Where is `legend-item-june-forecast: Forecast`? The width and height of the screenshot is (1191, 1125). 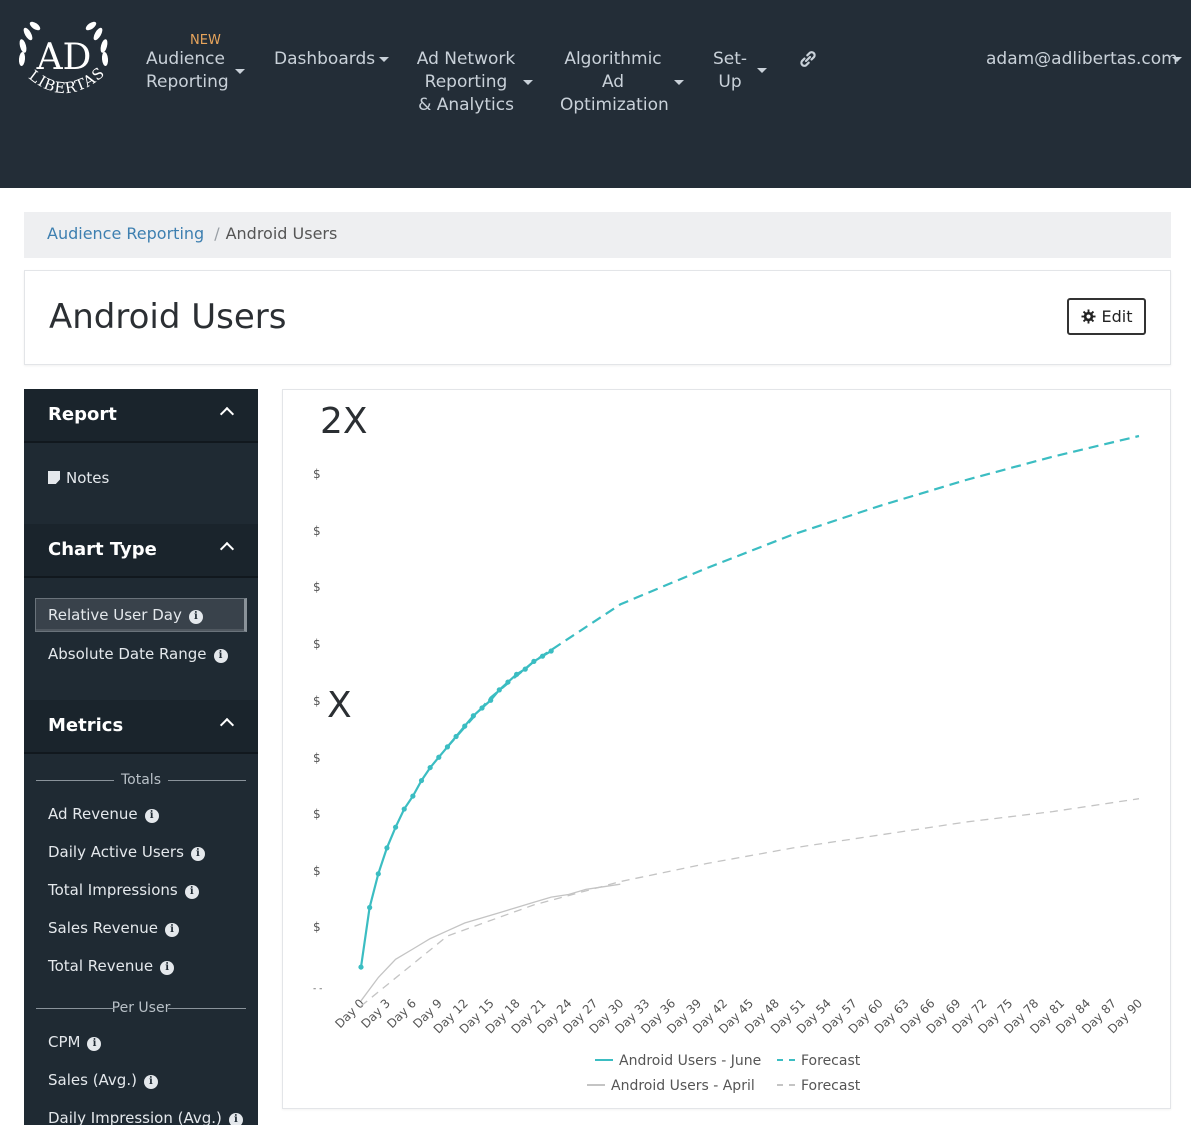
legend-item-june-forecast: Forecast is located at coordinates (818, 1061).